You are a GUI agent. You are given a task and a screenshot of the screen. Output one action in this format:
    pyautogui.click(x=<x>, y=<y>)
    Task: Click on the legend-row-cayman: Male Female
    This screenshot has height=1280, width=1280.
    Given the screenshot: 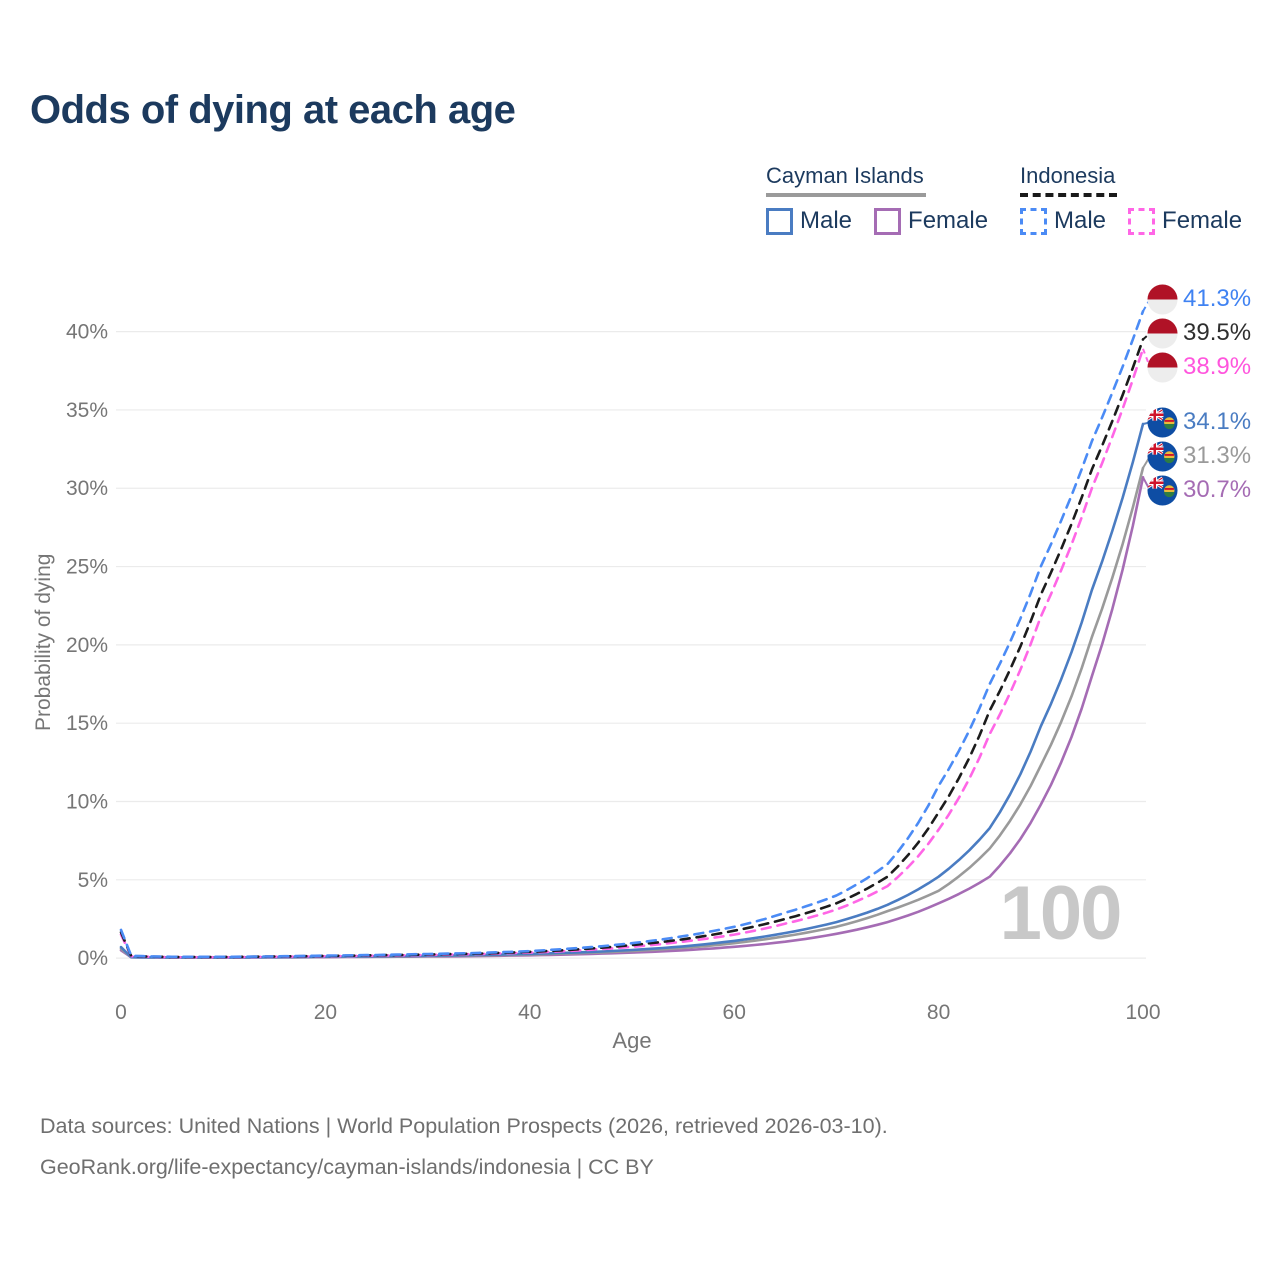 What is the action you would take?
    pyautogui.click(x=888, y=221)
    